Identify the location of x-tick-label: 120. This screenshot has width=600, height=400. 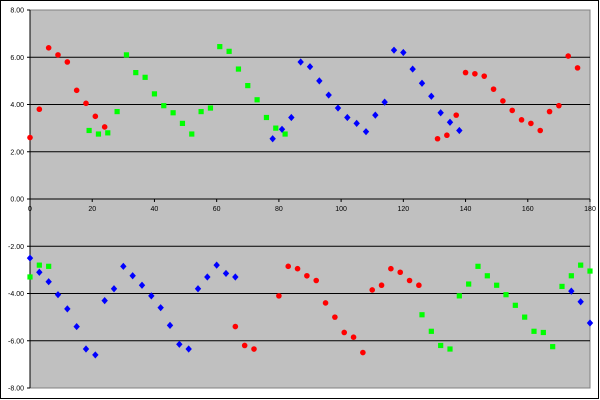
(403, 209).